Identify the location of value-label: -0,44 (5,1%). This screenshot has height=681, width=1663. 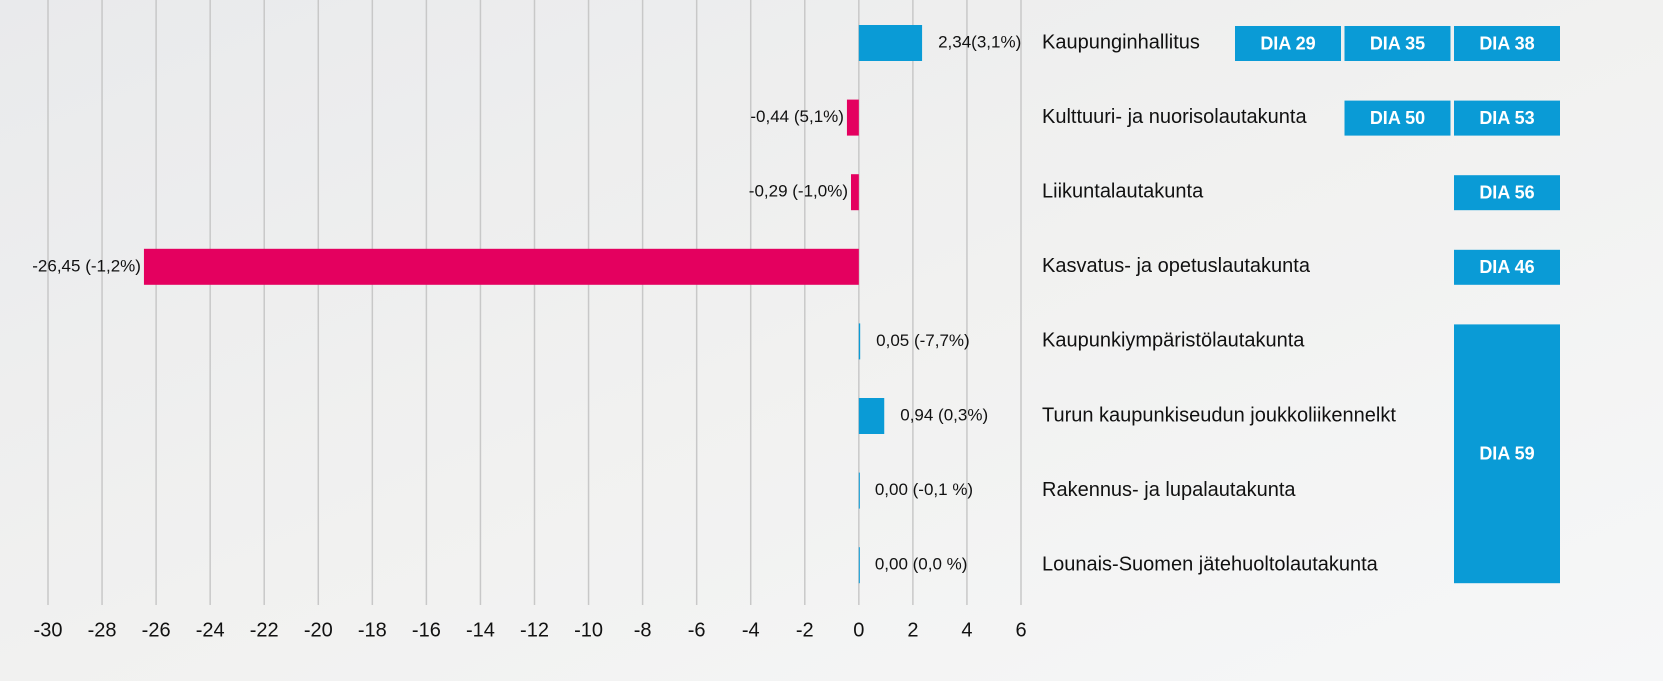
(797, 116).